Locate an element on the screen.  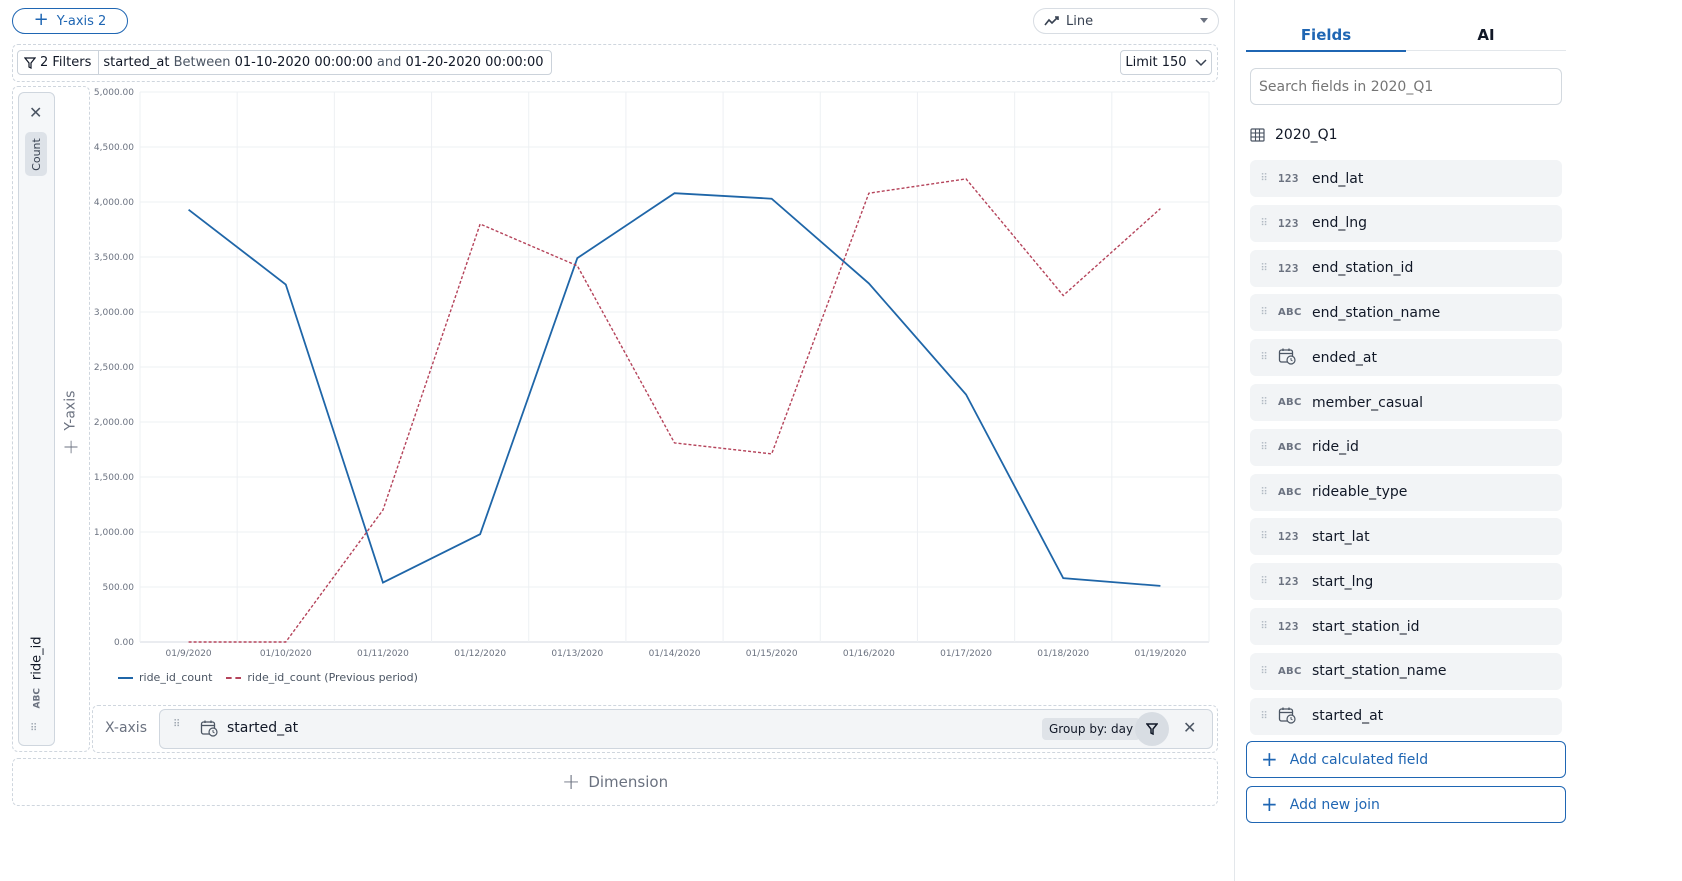
field-name: start_station_id is located at coordinates (1366, 626).